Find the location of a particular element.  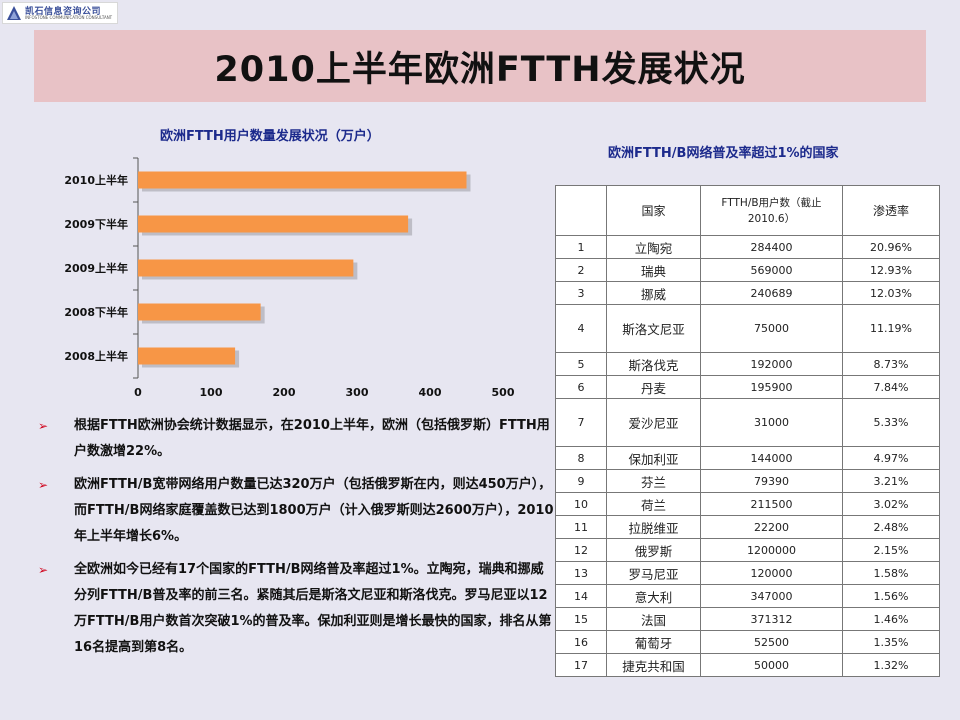

table-cell: 16 is located at coordinates (581, 642).